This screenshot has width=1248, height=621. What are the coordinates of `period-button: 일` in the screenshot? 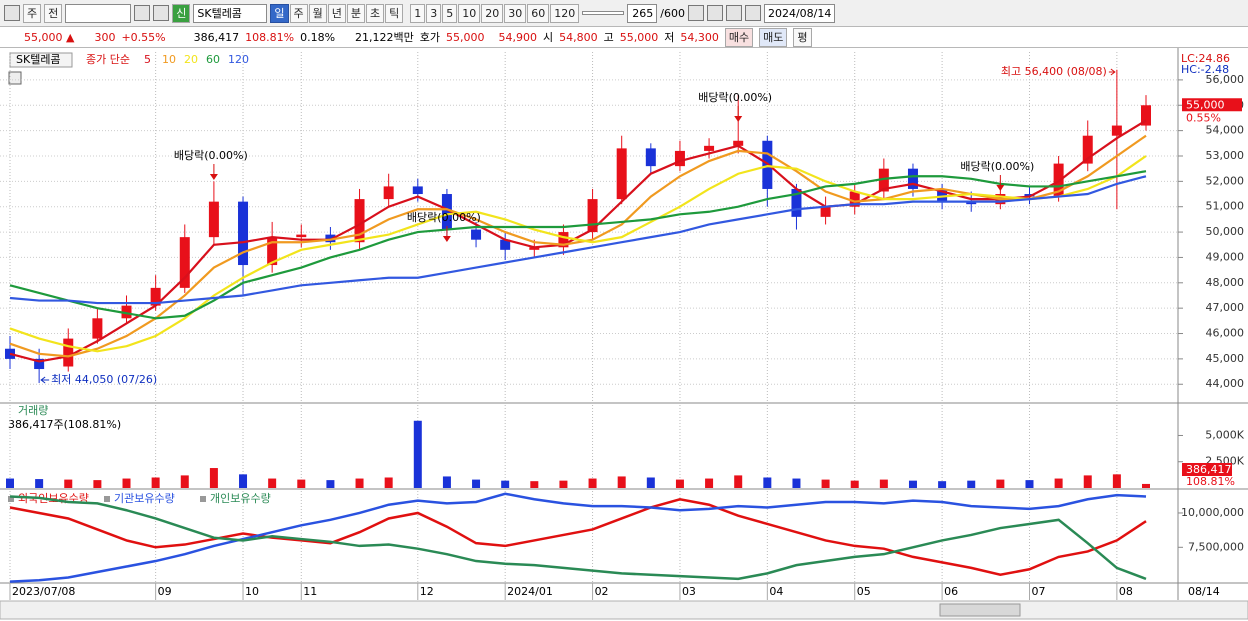 It's located at (279, 13).